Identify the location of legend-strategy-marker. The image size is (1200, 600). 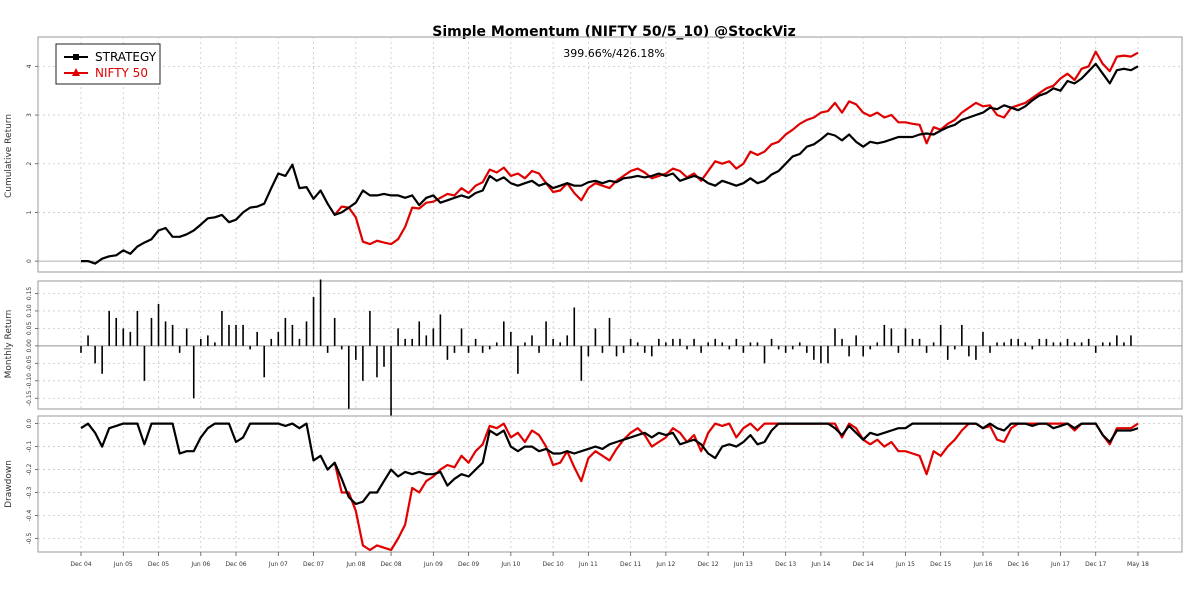
(76, 57).